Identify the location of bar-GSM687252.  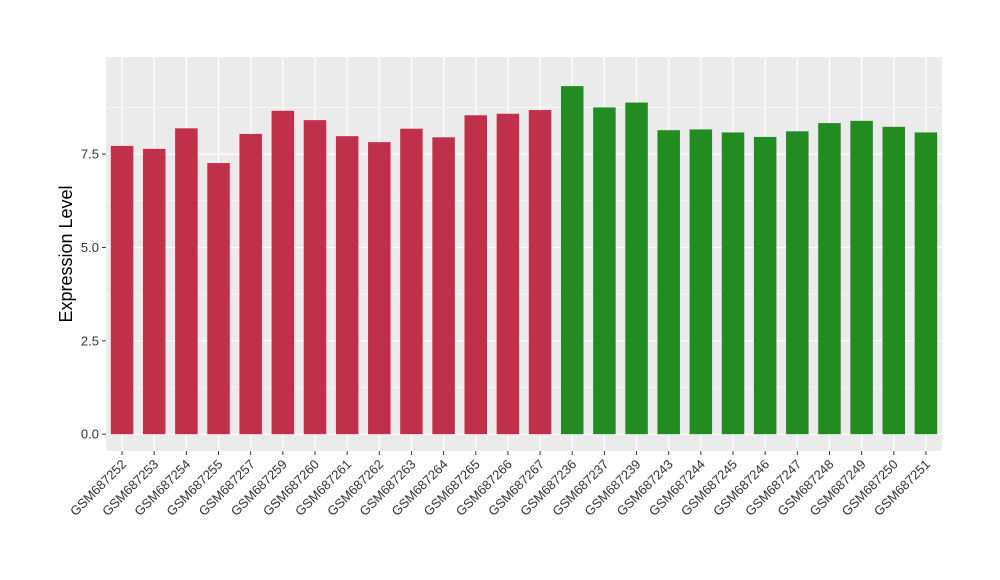
(122, 290).